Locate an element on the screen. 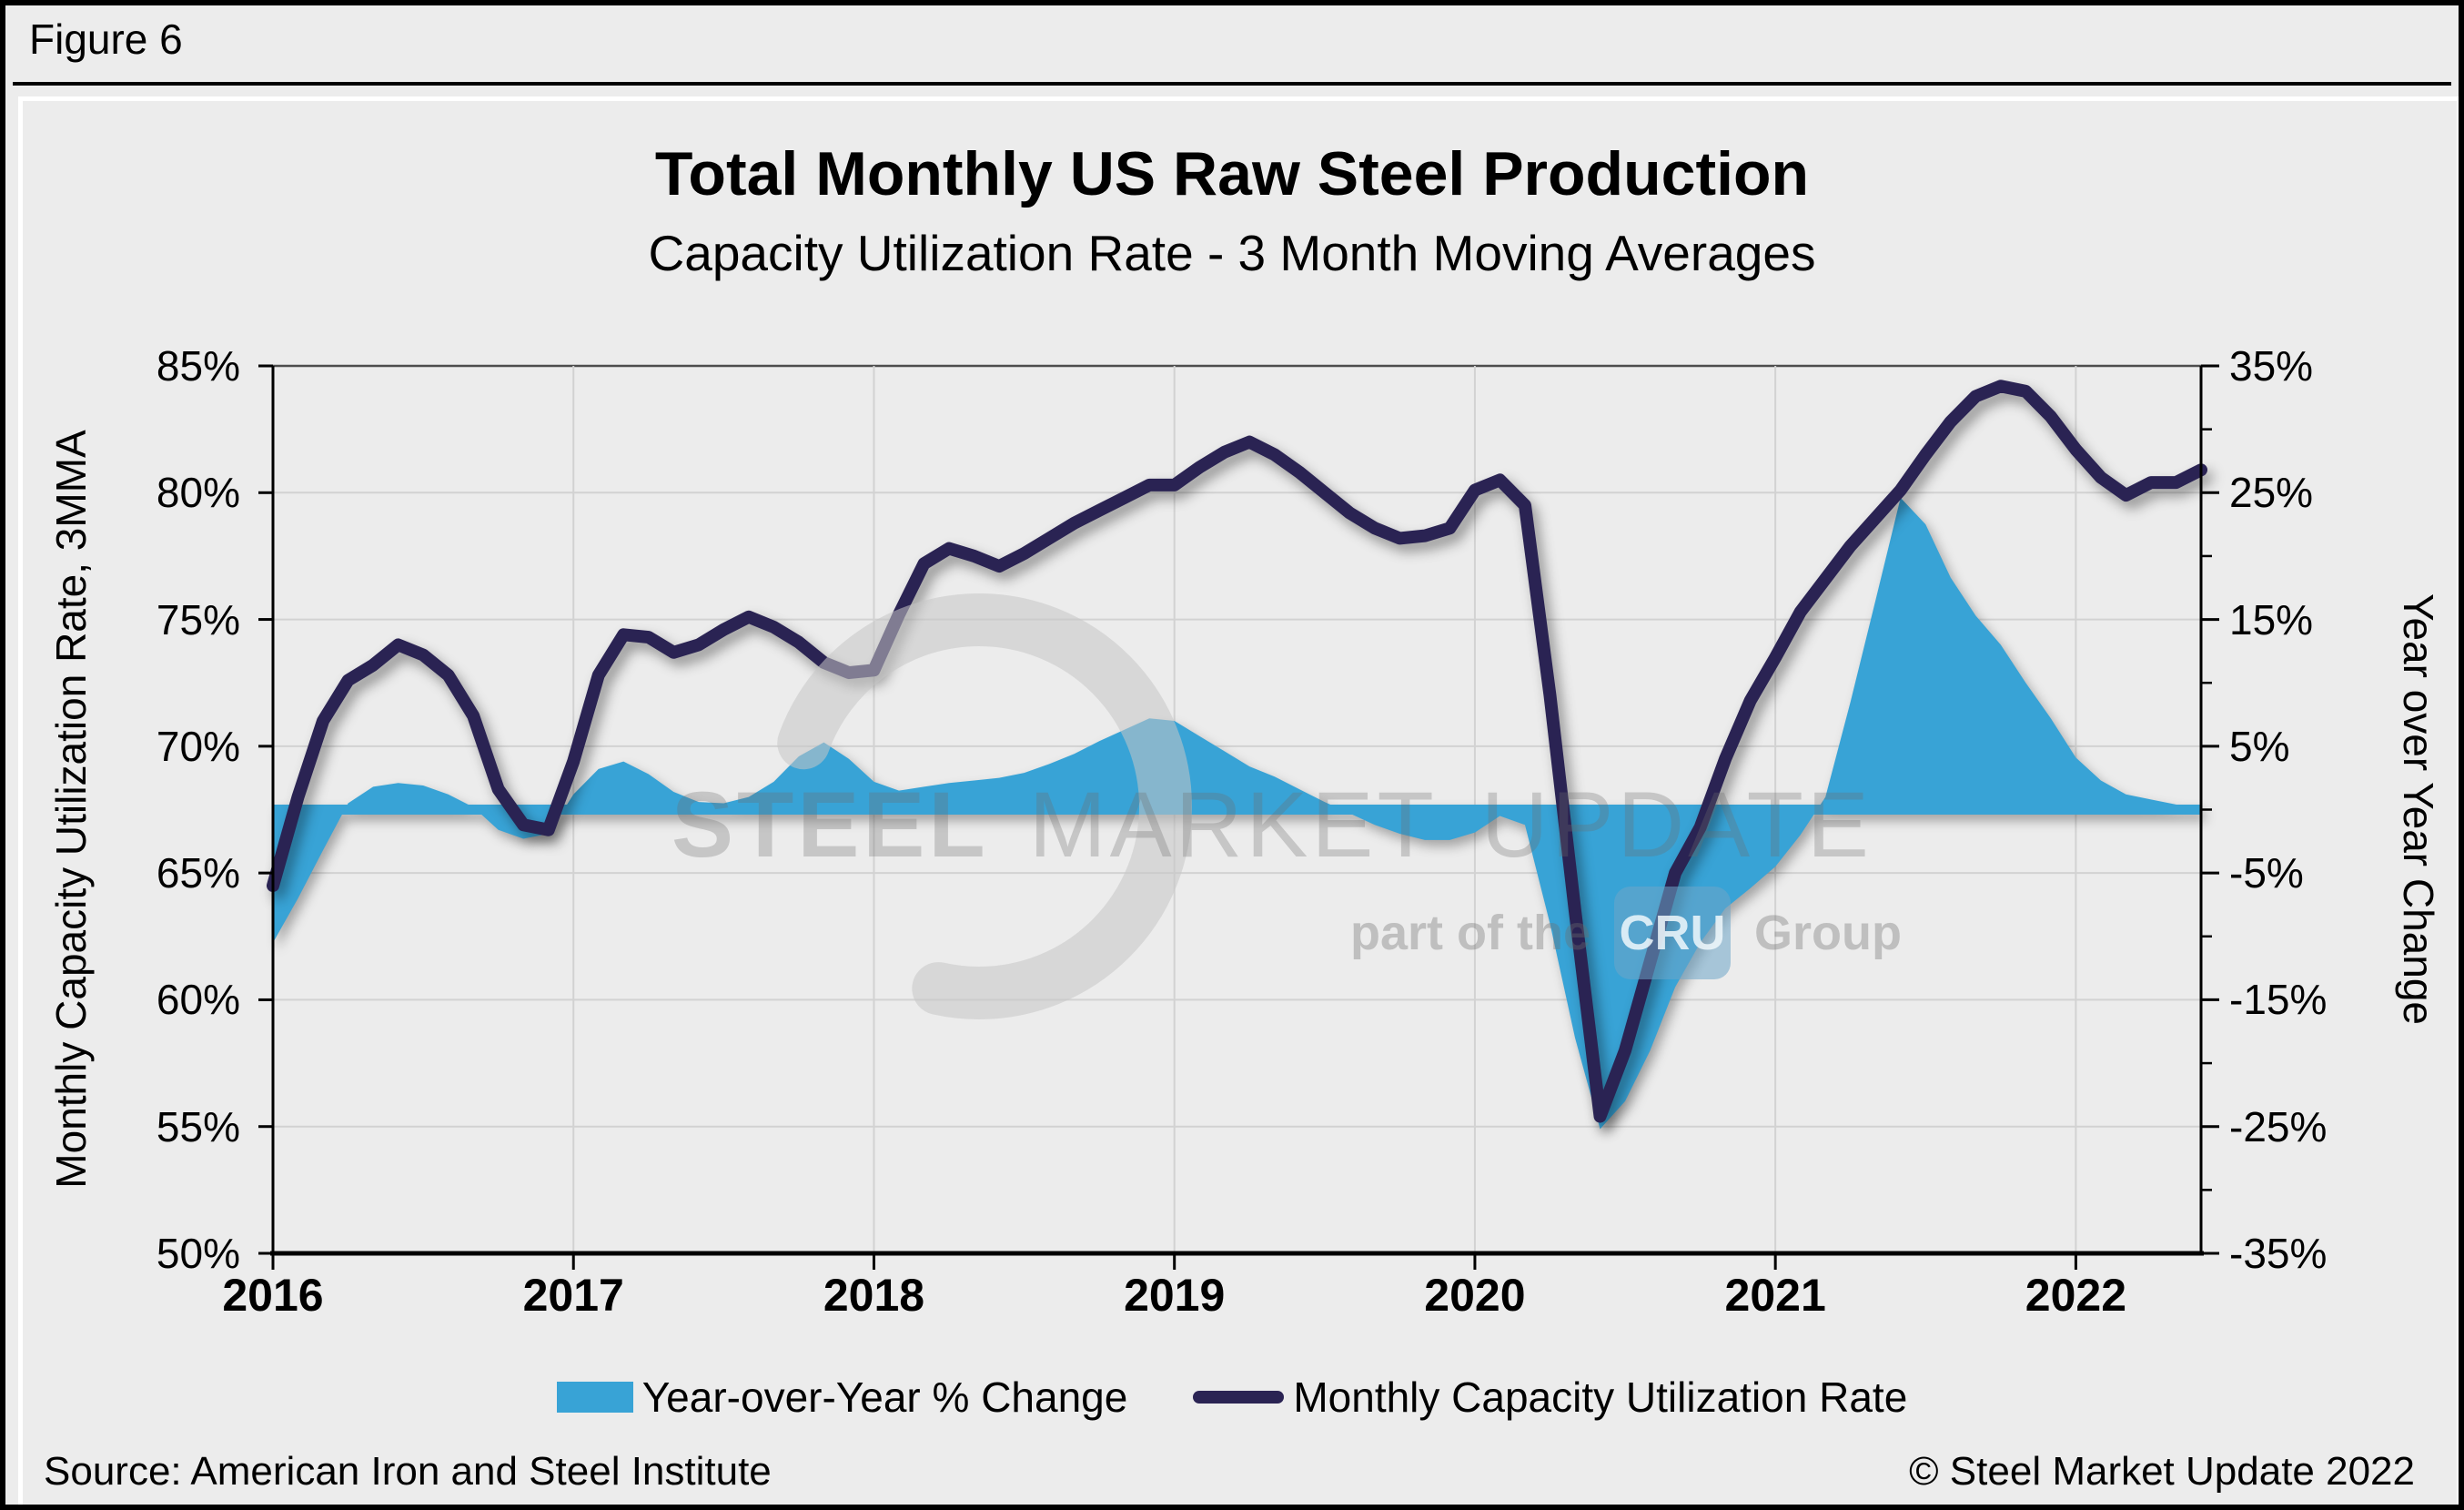 The width and height of the screenshot is (2464, 1510). figure-rule is located at coordinates (1232, 84).